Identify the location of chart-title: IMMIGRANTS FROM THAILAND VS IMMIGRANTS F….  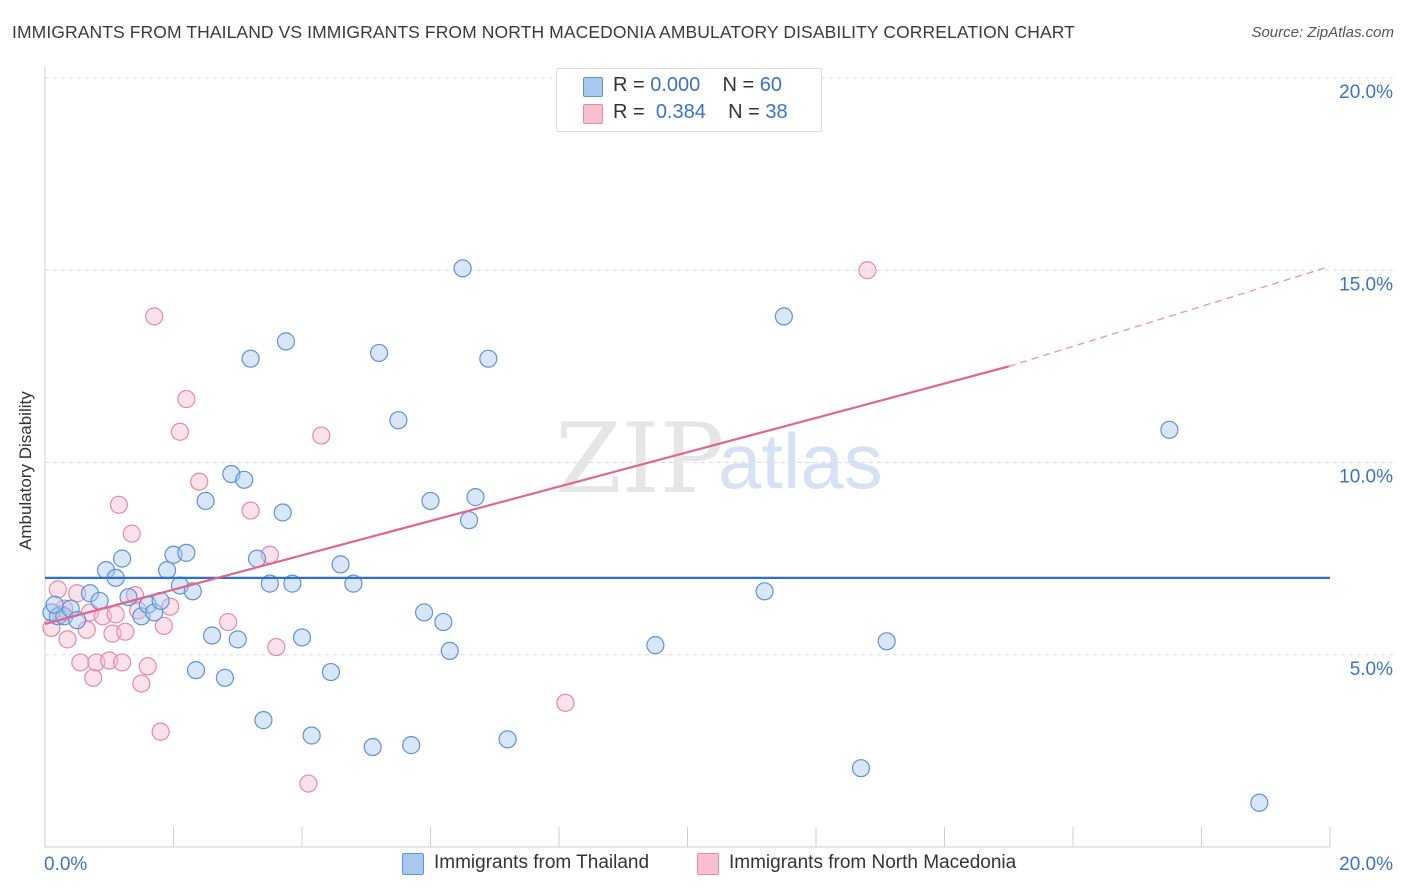
(543, 32).